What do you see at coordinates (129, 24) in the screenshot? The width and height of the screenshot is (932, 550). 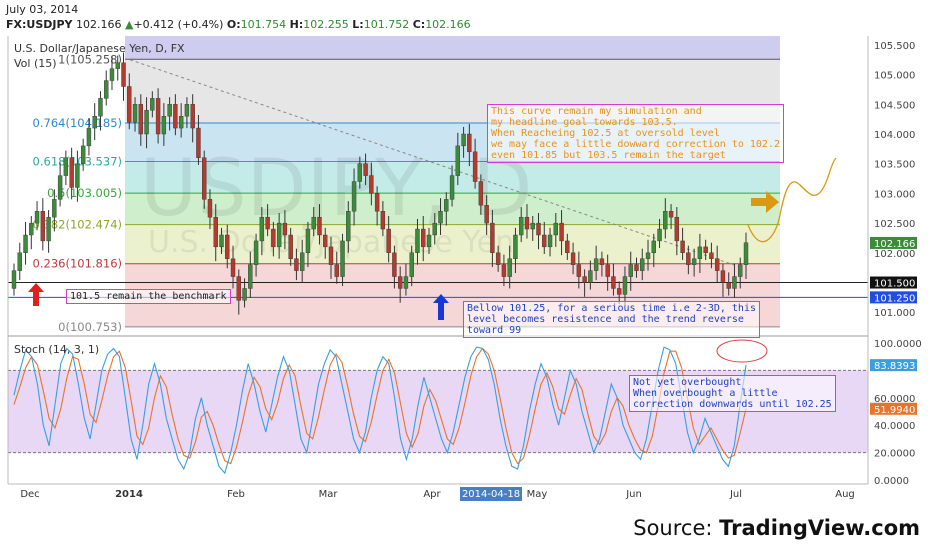 I see `up-triangle-icon: ▲` at bounding box center [129, 24].